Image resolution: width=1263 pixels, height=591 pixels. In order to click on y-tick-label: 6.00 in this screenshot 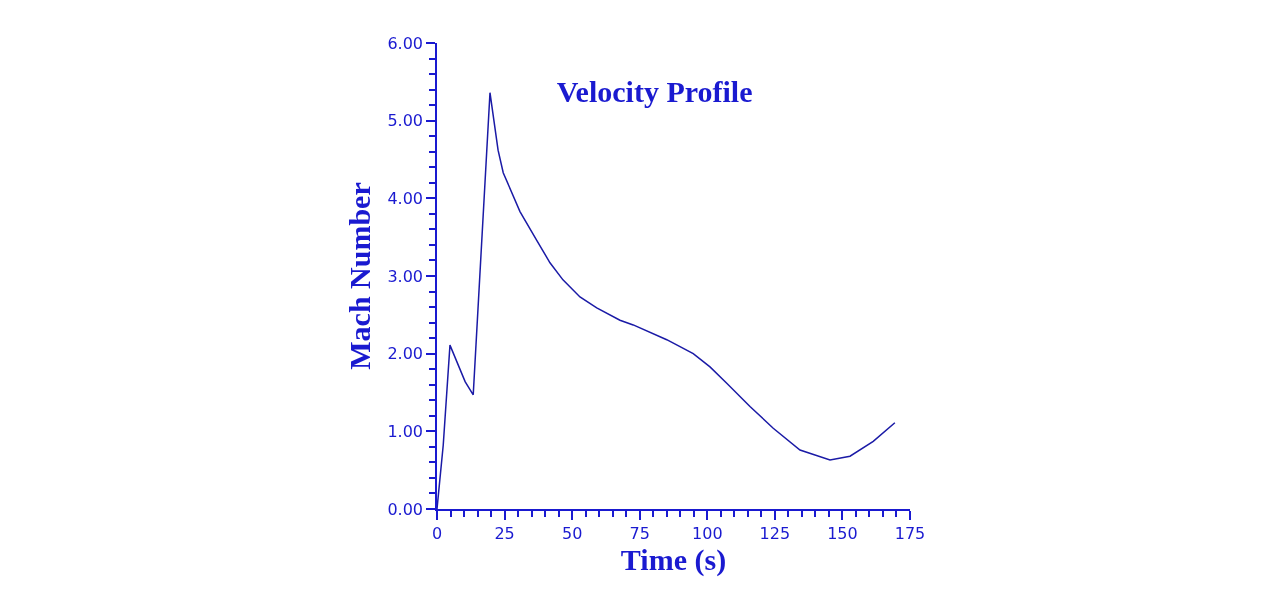, I will do `click(405, 43)`.